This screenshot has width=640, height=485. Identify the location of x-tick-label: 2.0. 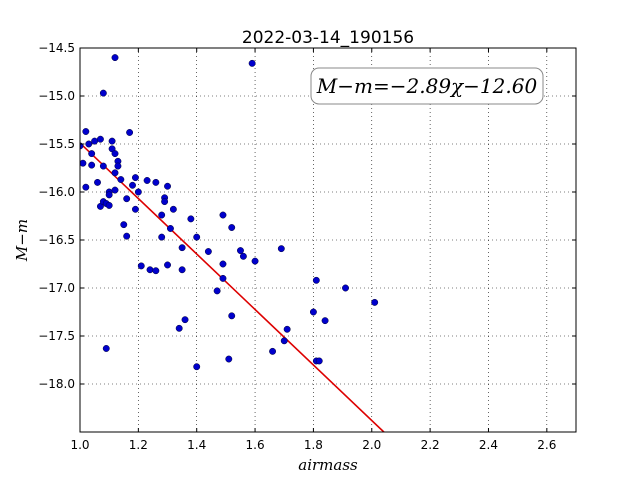
(371, 445).